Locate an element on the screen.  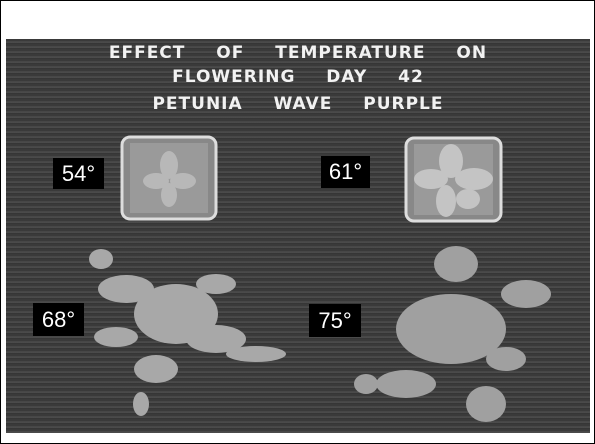
caption-line: EFFECT OF TEMPERATURE ON is located at coordinates (298, 53).